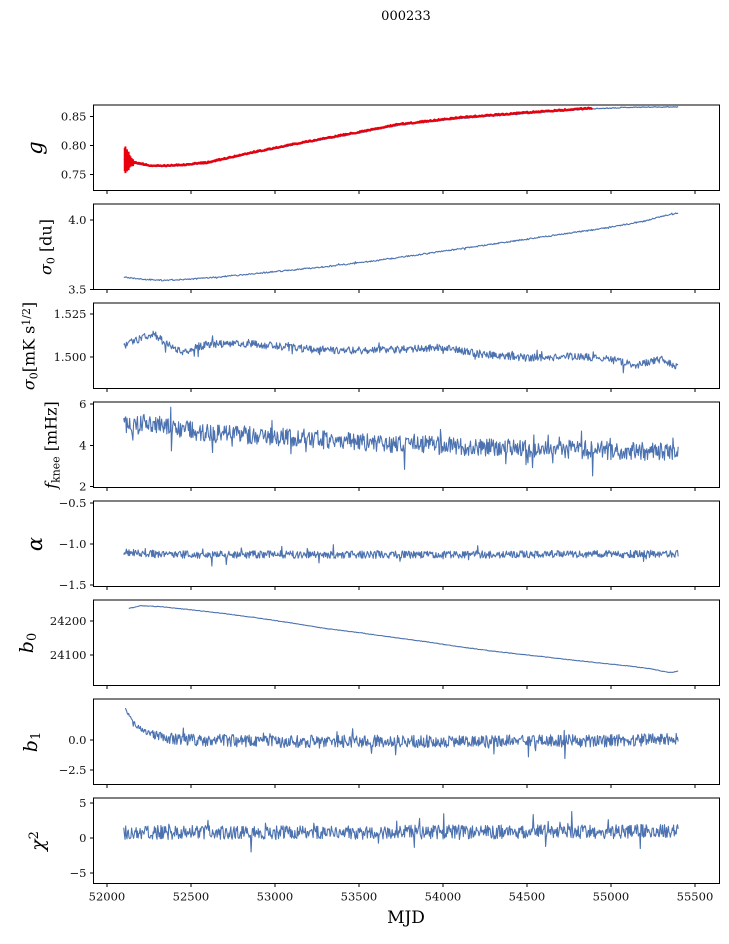 This screenshot has height=944, width=729. What do you see at coordinates (74, 116) in the screenshot?
I see `y-tick-label: 0.85` at bounding box center [74, 116].